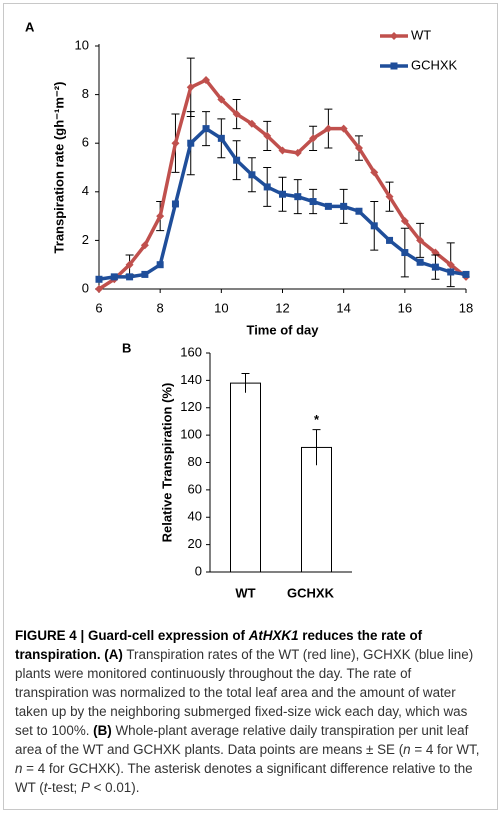 The height and width of the screenshot is (813, 501). Describe the element at coordinates (221, 307) in the screenshot. I see `x-tick-label: 10` at that location.